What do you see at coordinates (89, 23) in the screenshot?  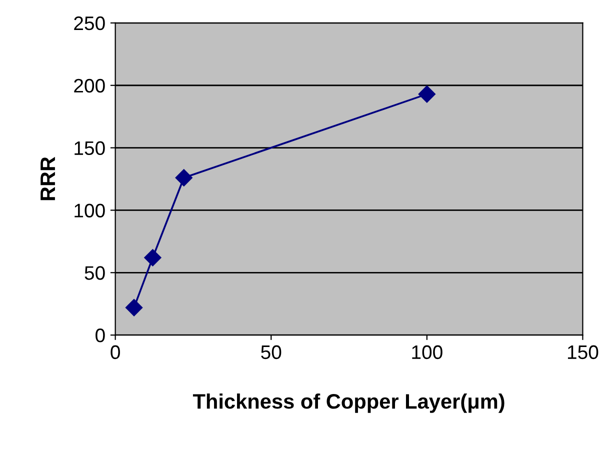 I see `y-tick-label: 250` at bounding box center [89, 23].